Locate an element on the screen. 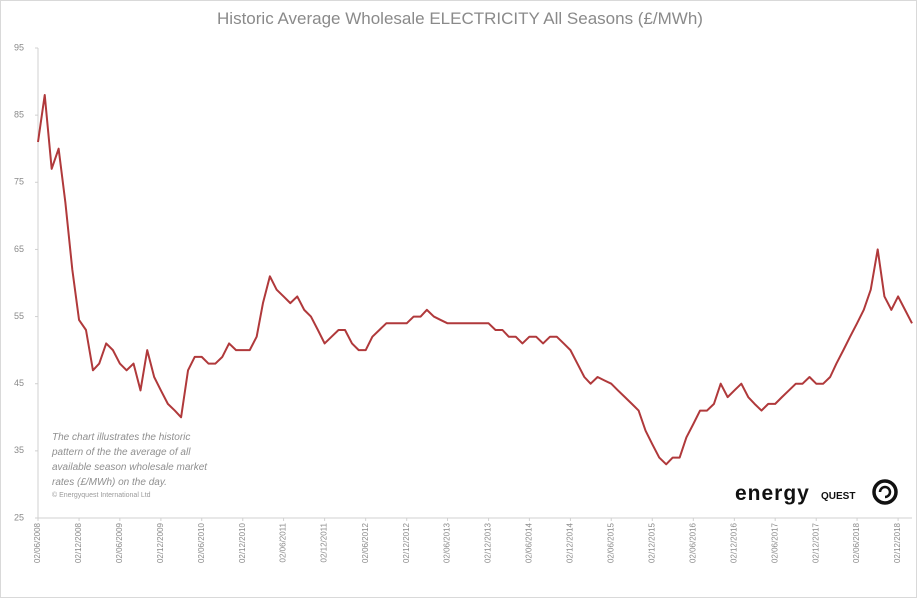 Image resolution: width=917 pixels, height=598 pixels. x-tick-label: 02/06/2011 is located at coordinates (283, 542).